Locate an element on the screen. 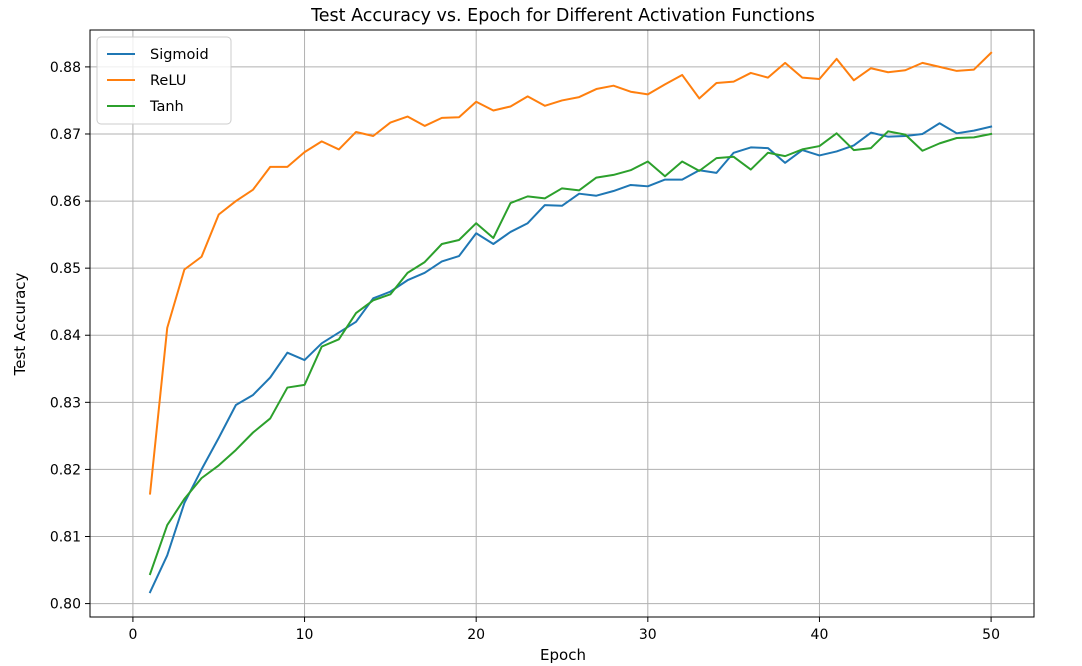  x-tick-label: 50 is located at coordinates (991, 635).